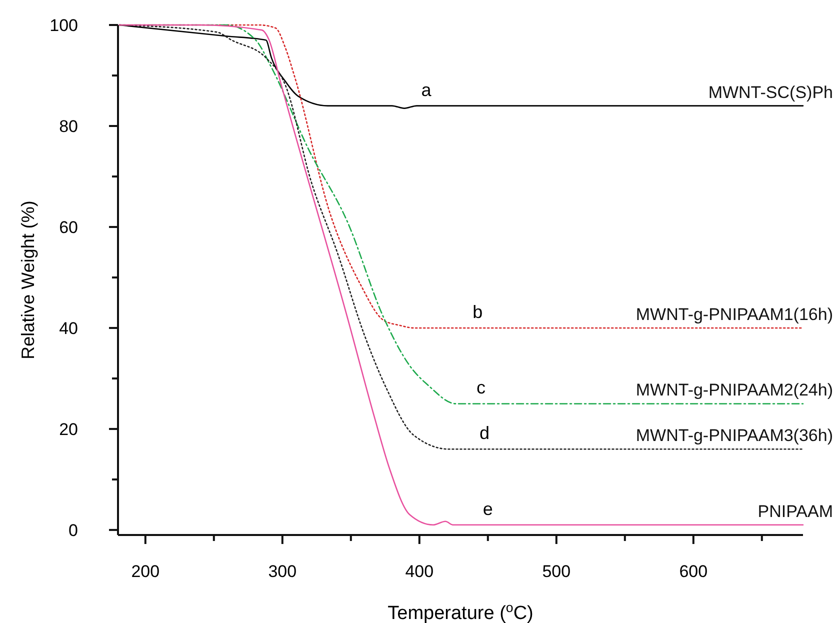 The image size is (839, 623). What do you see at coordinates (693, 571) in the screenshot?
I see `x-tick-label: 600` at bounding box center [693, 571].